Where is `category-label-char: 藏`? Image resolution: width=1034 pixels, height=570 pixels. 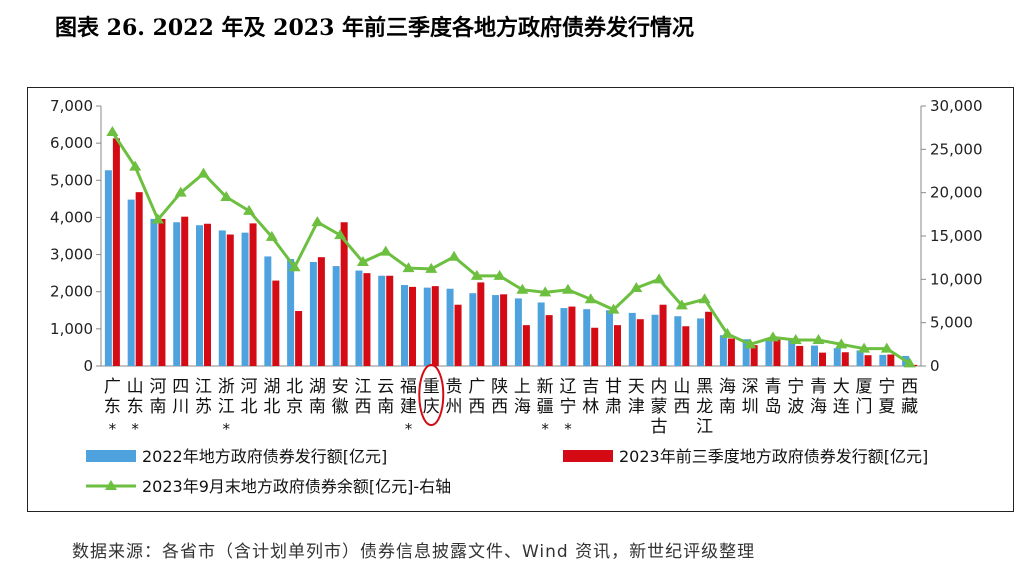
category-label-char: 藏 is located at coordinates (909, 407).